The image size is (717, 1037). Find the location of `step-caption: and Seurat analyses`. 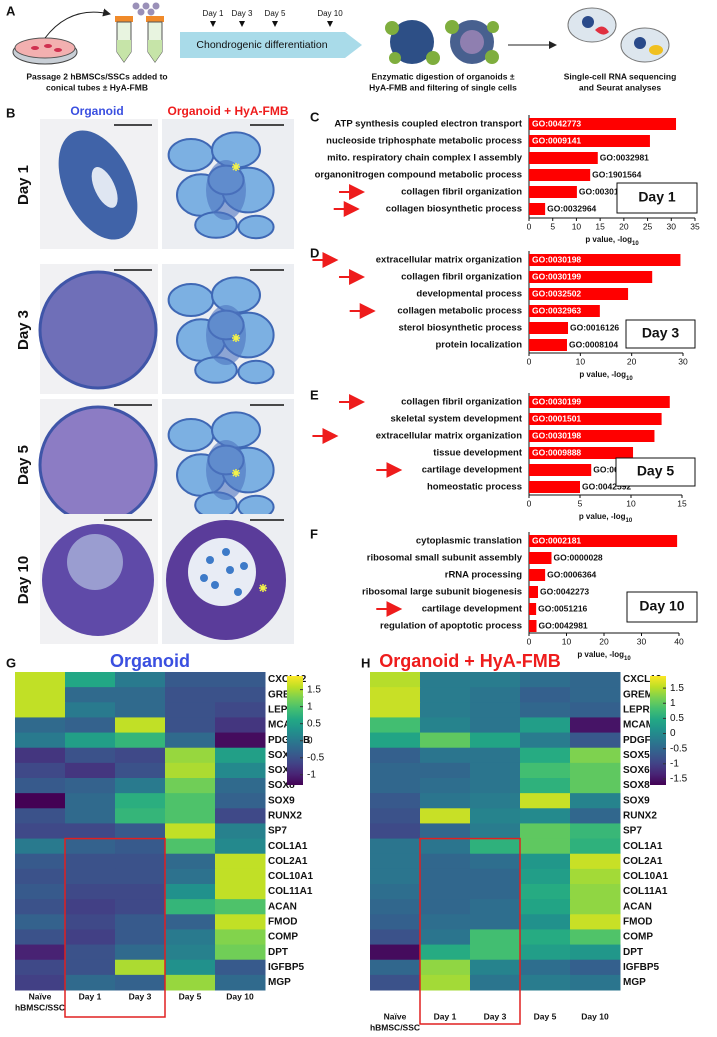

step-caption: and Seurat analyses is located at coordinates (620, 87).